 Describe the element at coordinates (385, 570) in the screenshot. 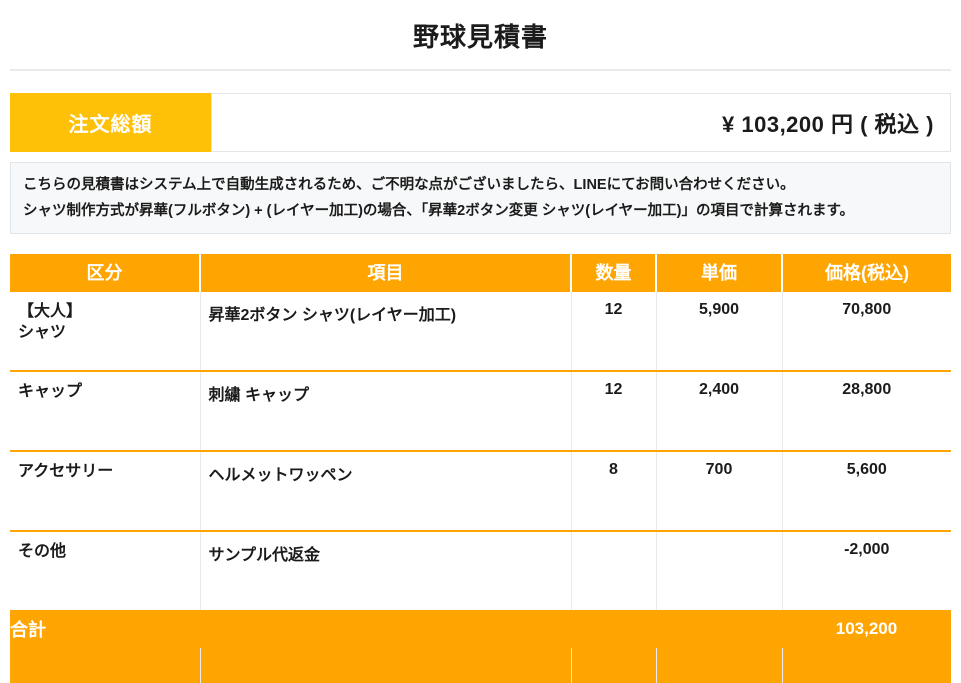

I see `cell-item: サンプル代返金` at that location.